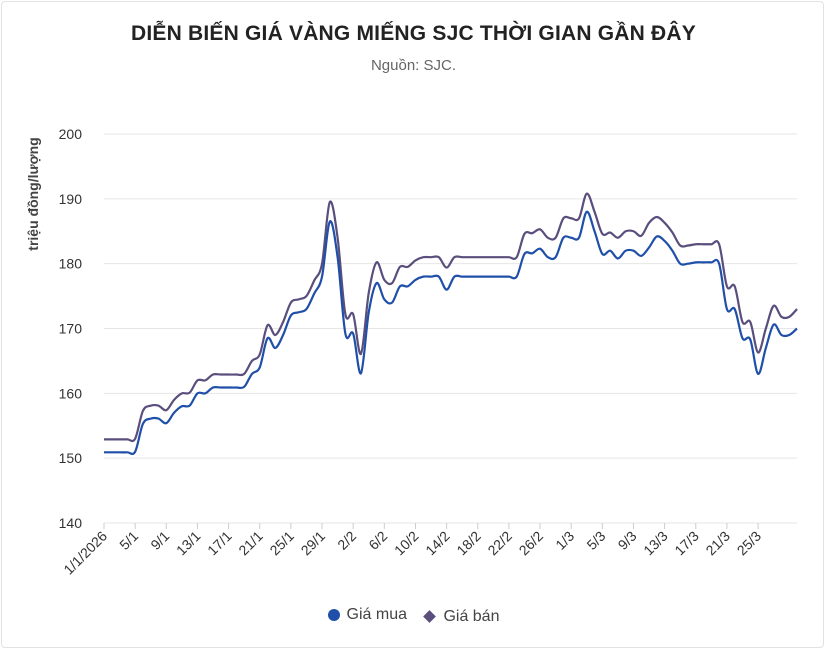 The image size is (827, 651). Describe the element at coordinates (71, 199) in the screenshot. I see `y-tick-label: 190` at that location.